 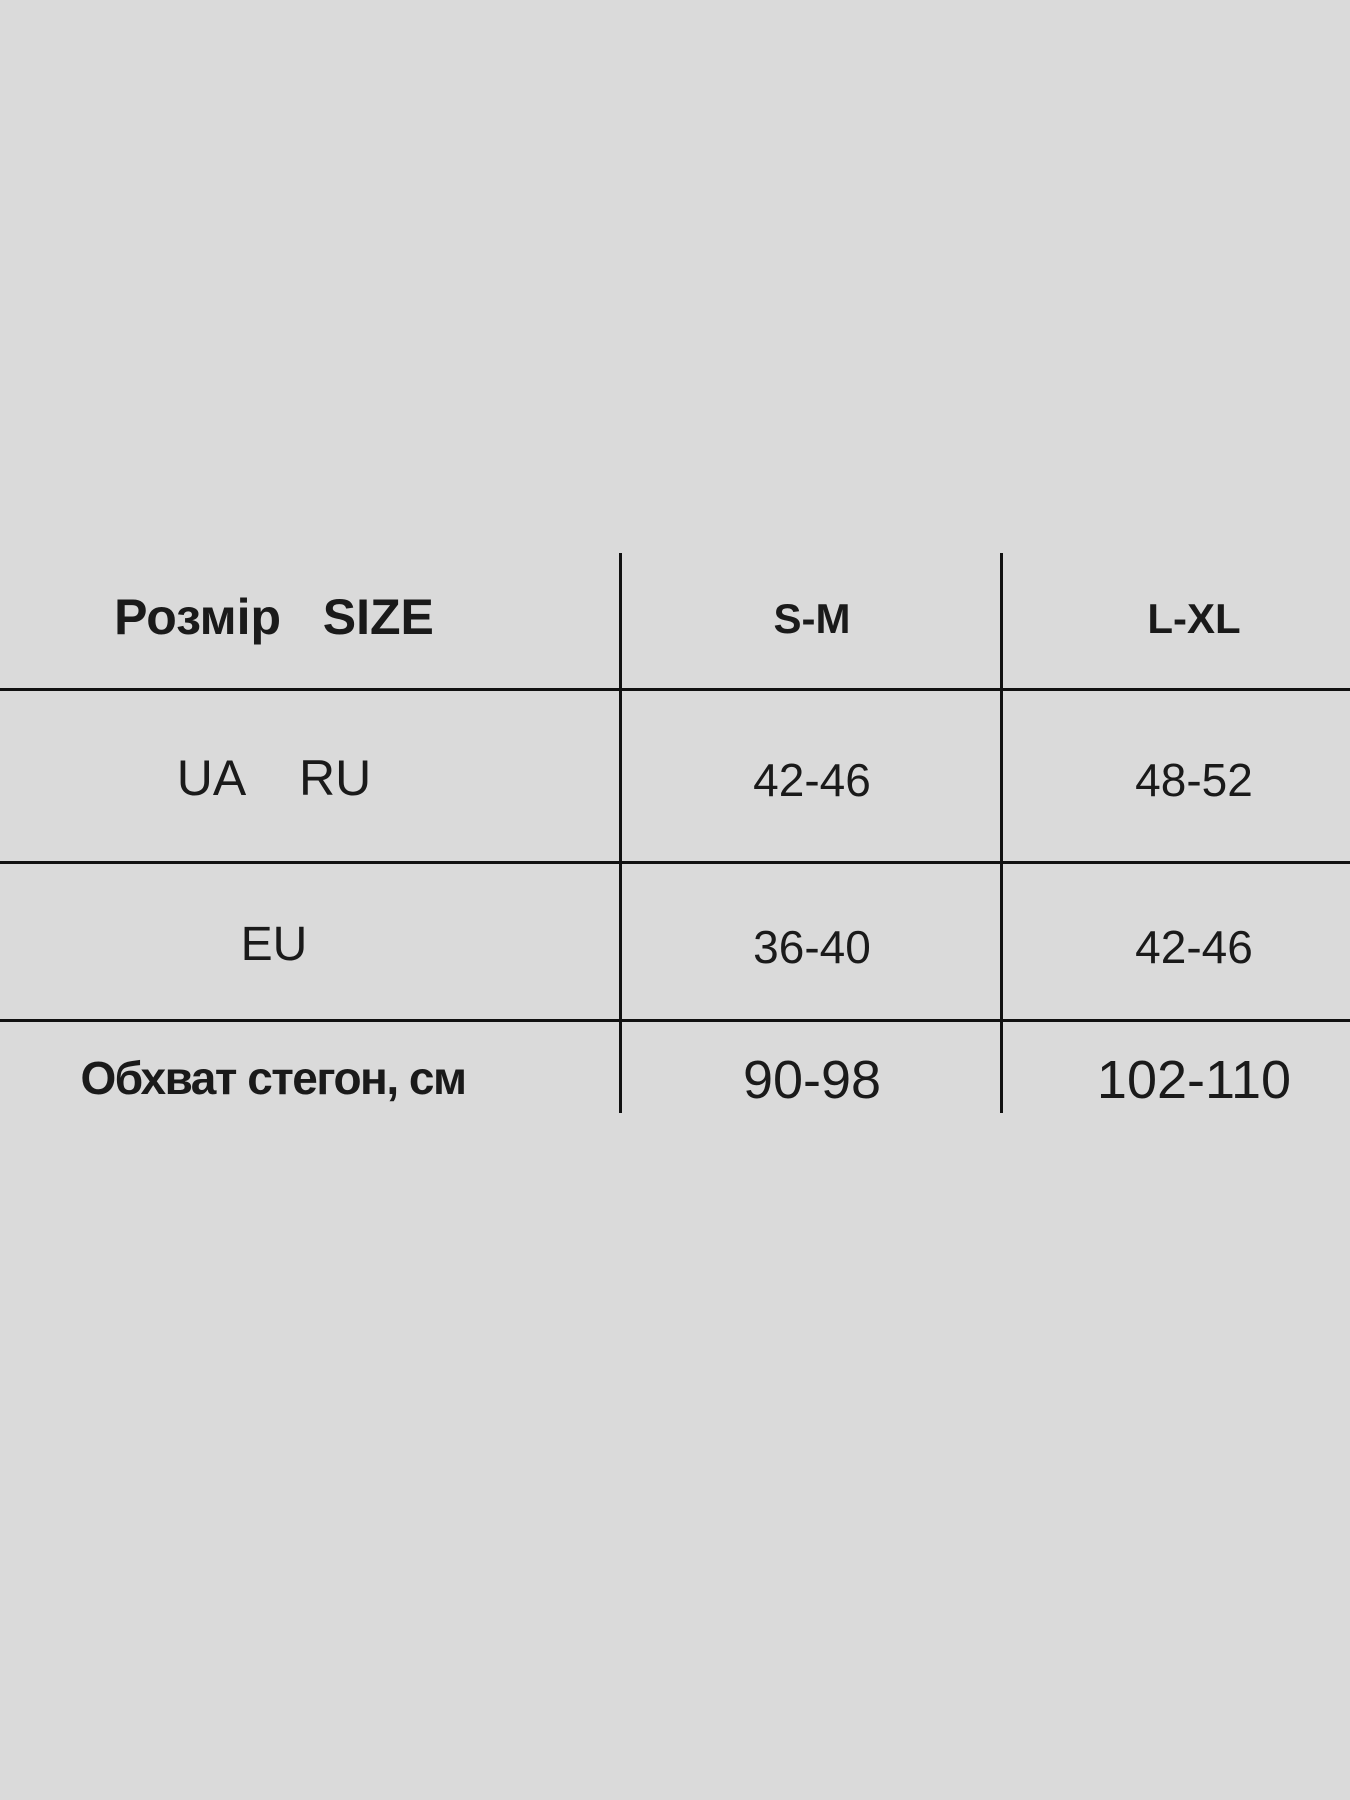 What do you see at coordinates (1194, 618) in the screenshot?
I see `header-l-xl: L-XL` at bounding box center [1194, 618].